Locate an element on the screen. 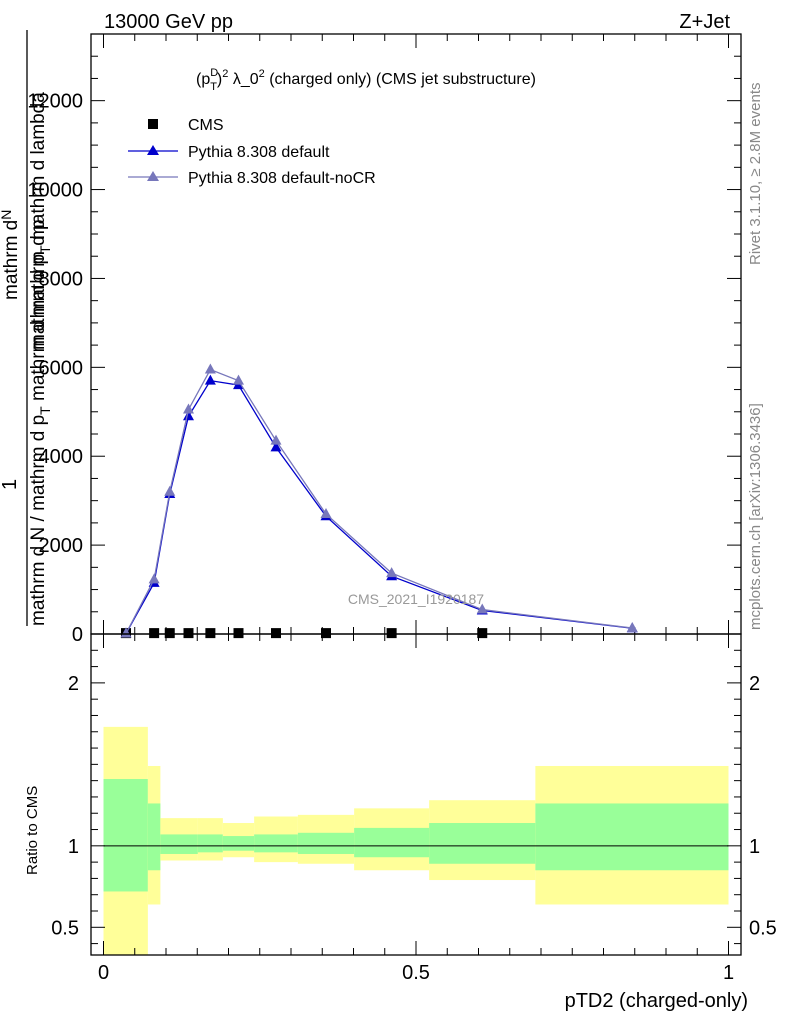 This screenshot has width=786, height=1024. main-ytick-label: 8000 is located at coordinates (61, 279).